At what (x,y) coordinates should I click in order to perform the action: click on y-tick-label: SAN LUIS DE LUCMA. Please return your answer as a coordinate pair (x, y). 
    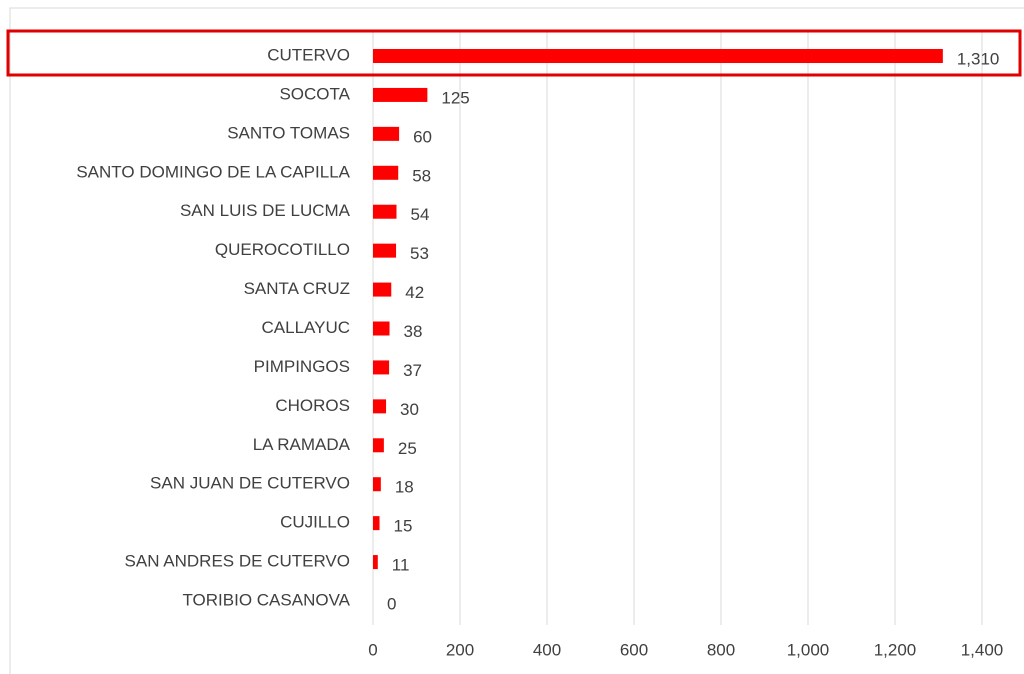
    Looking at the image, I should click on (265, 210).